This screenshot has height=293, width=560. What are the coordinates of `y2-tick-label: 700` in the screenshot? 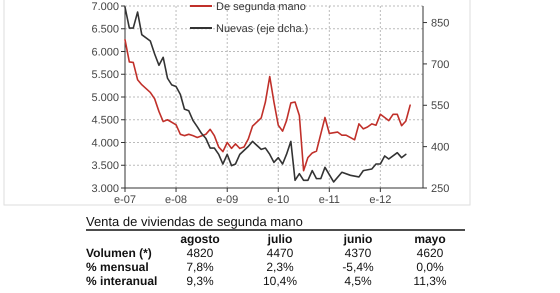 It's located at (440, 64).